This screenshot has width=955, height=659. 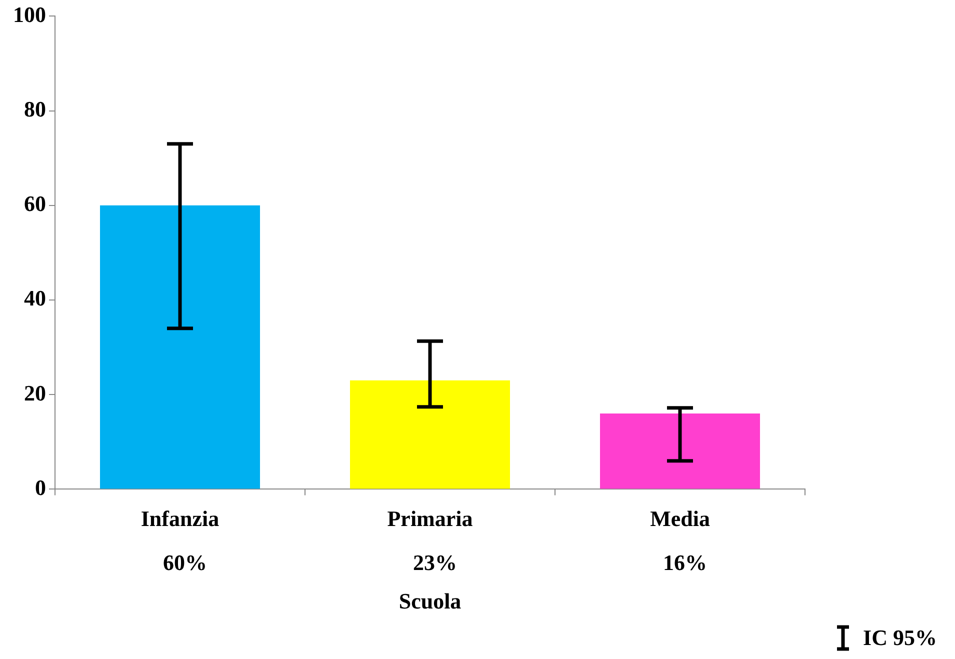 I want to click on y-tick-label: 60, so click(x=35, y=203).